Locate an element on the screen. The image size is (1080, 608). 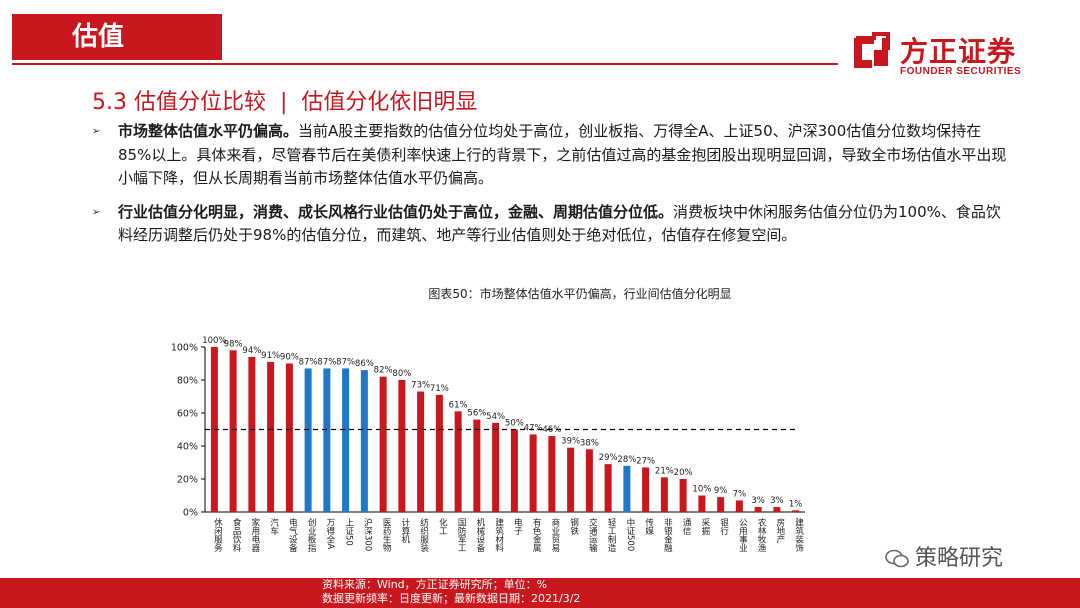
bar-国防军工 is located at coordinates (458, 461).